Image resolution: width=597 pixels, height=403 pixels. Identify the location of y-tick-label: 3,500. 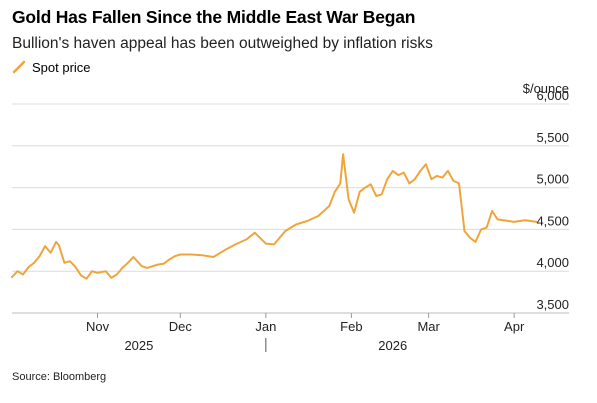
(552, 304).